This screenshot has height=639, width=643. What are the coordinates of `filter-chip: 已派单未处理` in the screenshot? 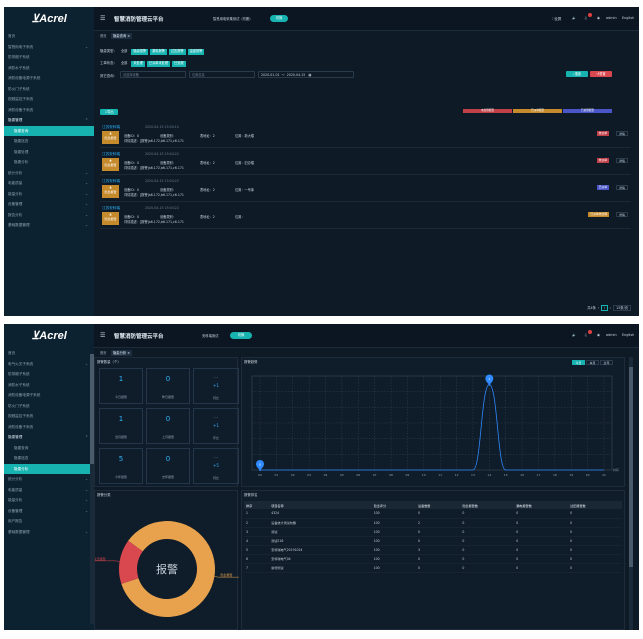 It's located at (158, 64).